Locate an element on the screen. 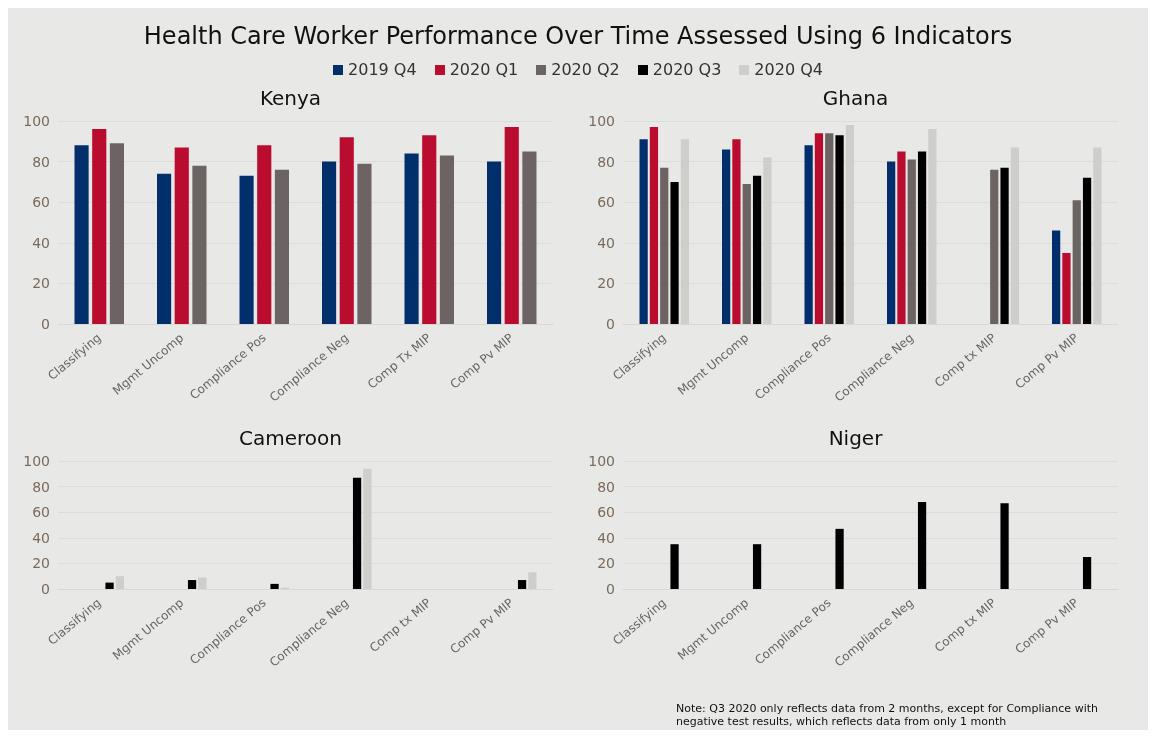  chart-title: Kenya is located at coordinates (290, 98).